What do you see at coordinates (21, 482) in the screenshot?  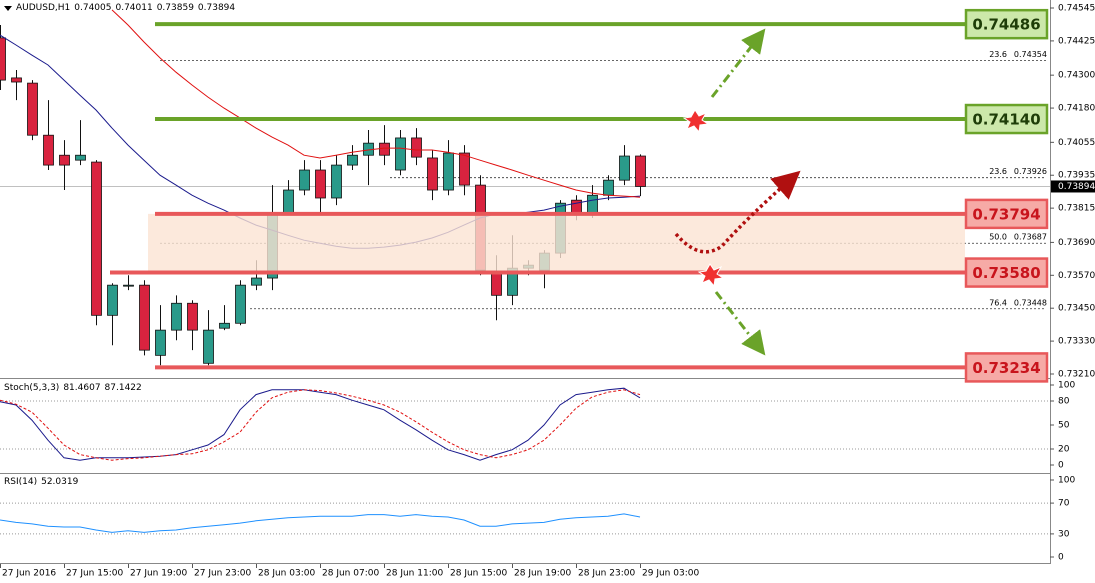 I see `indicator-title: RSI(14)` at bounding box center [21, 482].